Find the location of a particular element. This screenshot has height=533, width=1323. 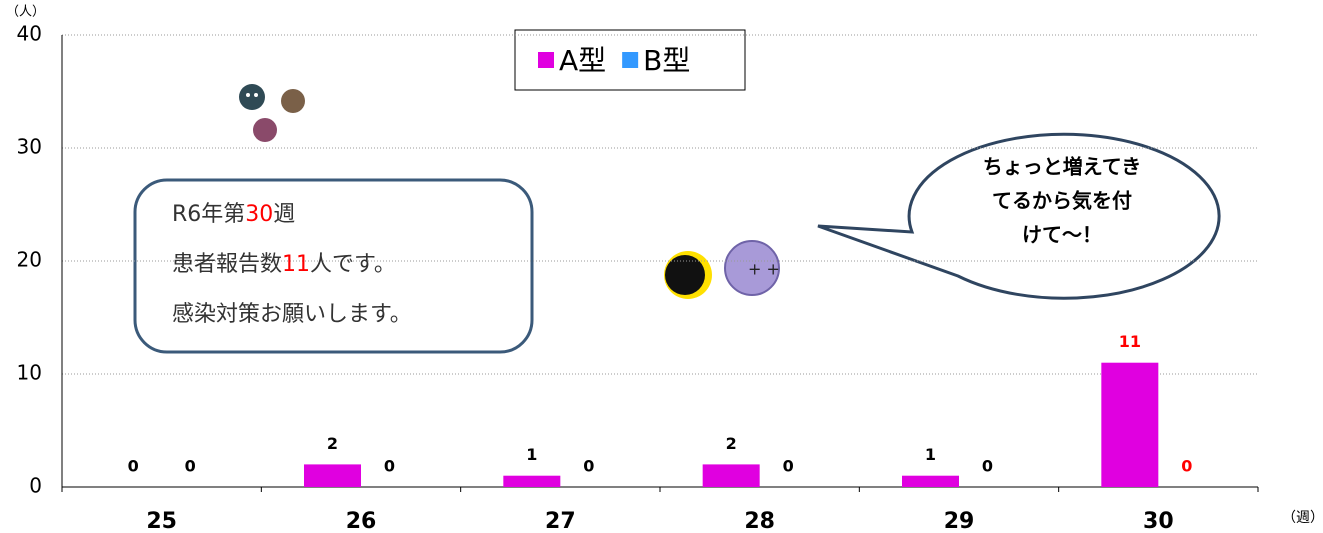

y-tick-label: 0 is located at coordinates (35, 486).